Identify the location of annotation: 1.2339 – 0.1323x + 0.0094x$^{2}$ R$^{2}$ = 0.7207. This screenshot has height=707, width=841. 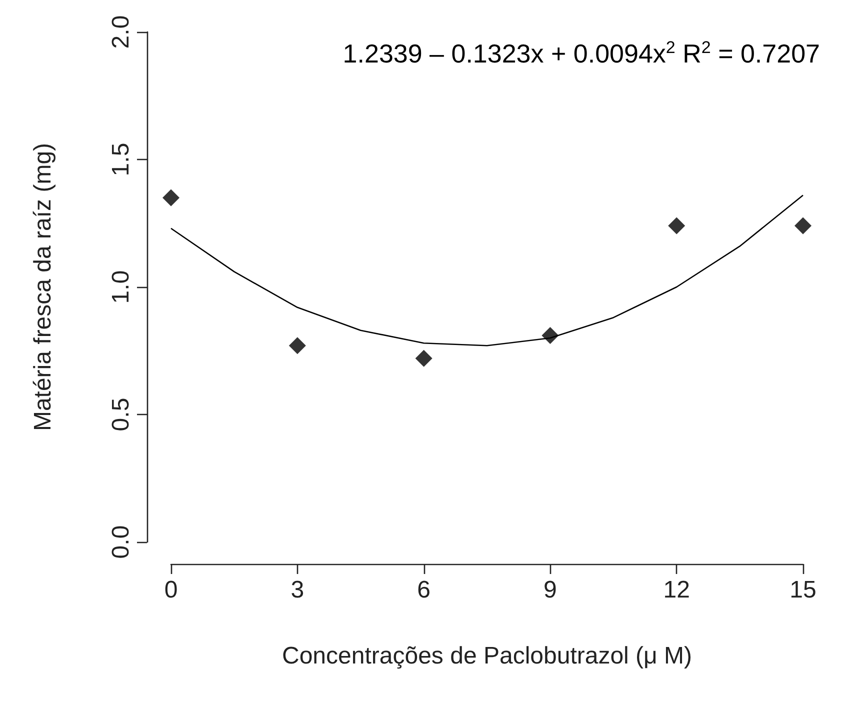
(581, 54).